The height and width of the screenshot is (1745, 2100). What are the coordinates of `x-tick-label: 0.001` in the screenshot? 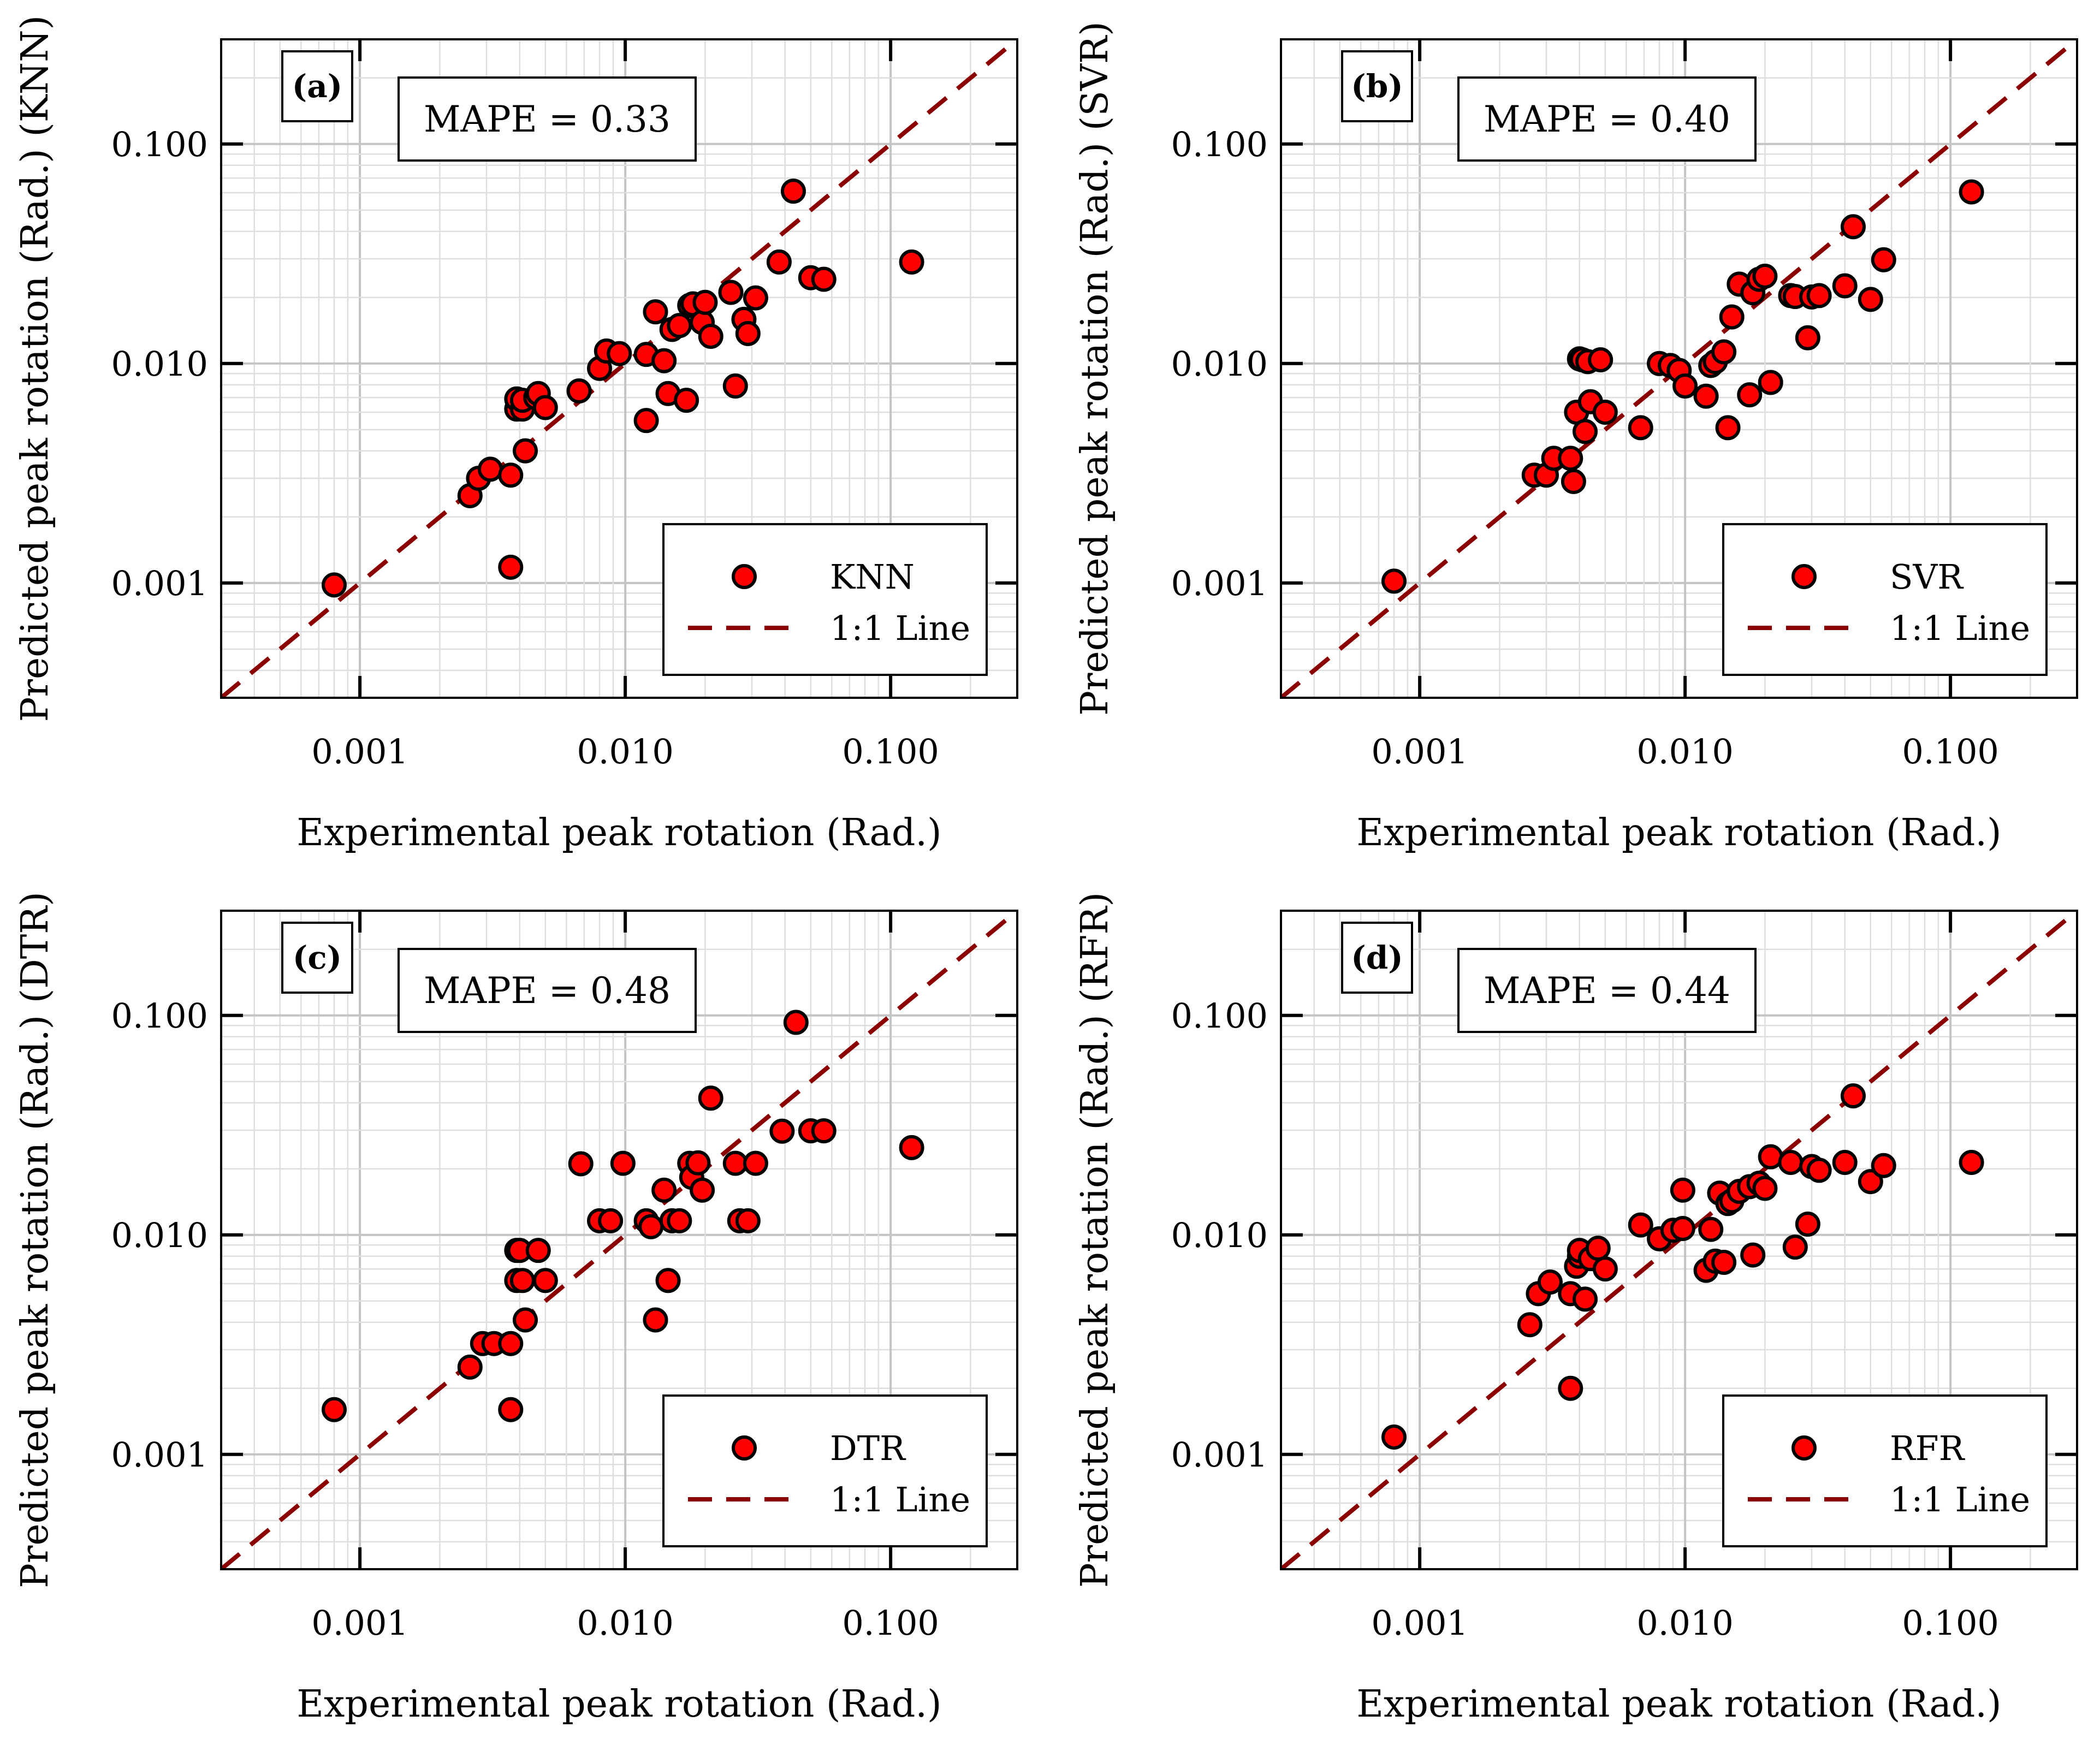 It's located at (359, 1623).